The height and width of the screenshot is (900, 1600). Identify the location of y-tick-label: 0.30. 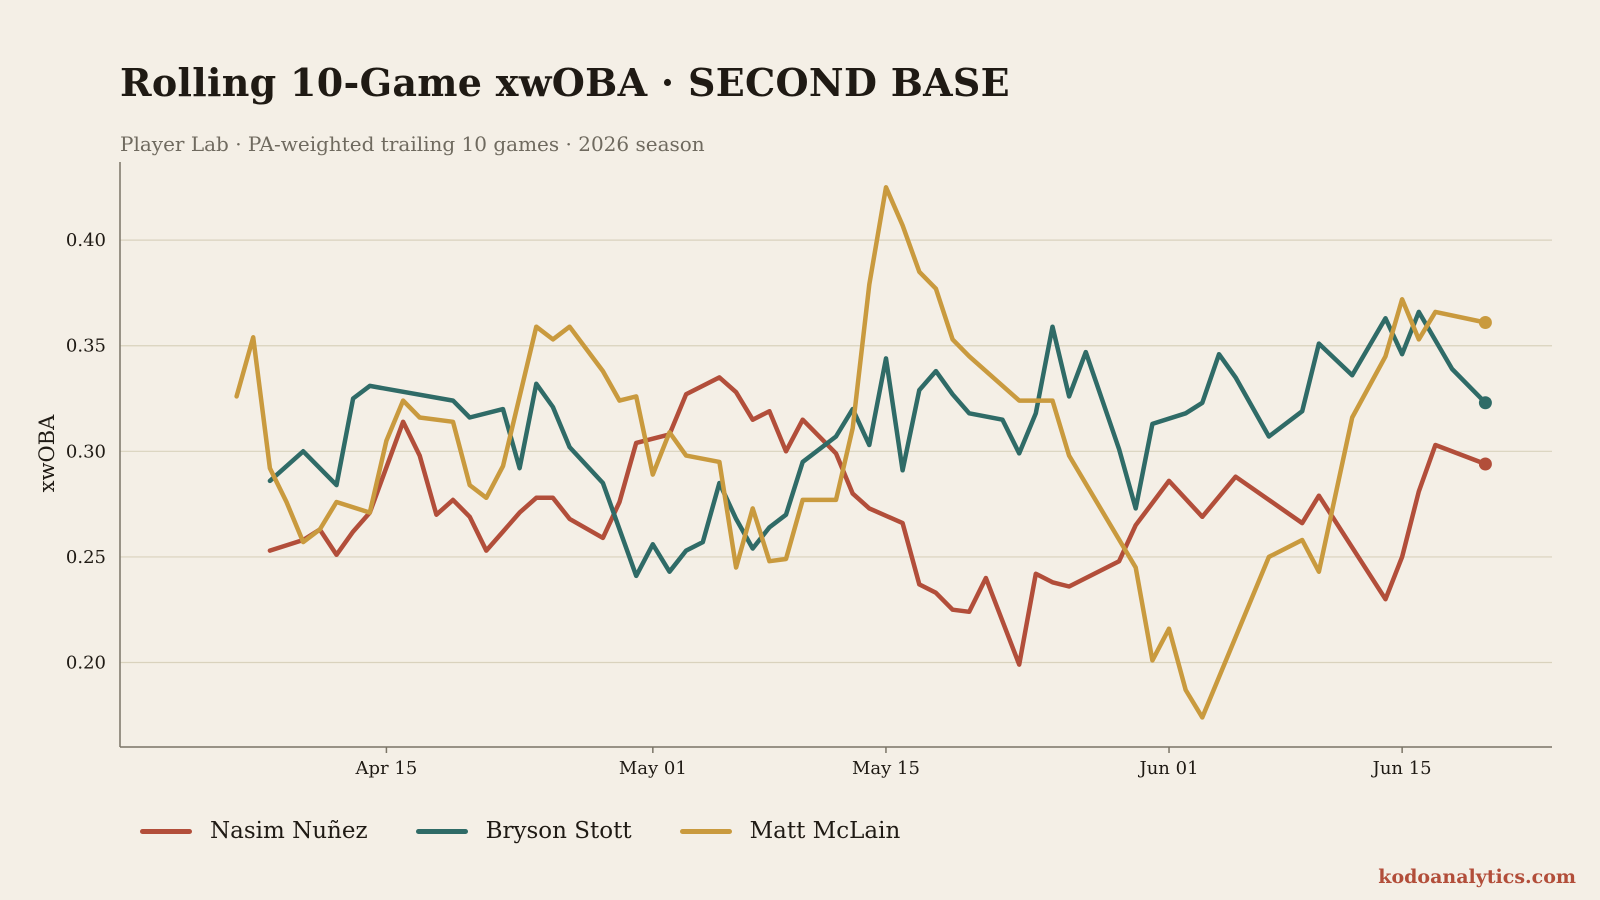
(86, 451).